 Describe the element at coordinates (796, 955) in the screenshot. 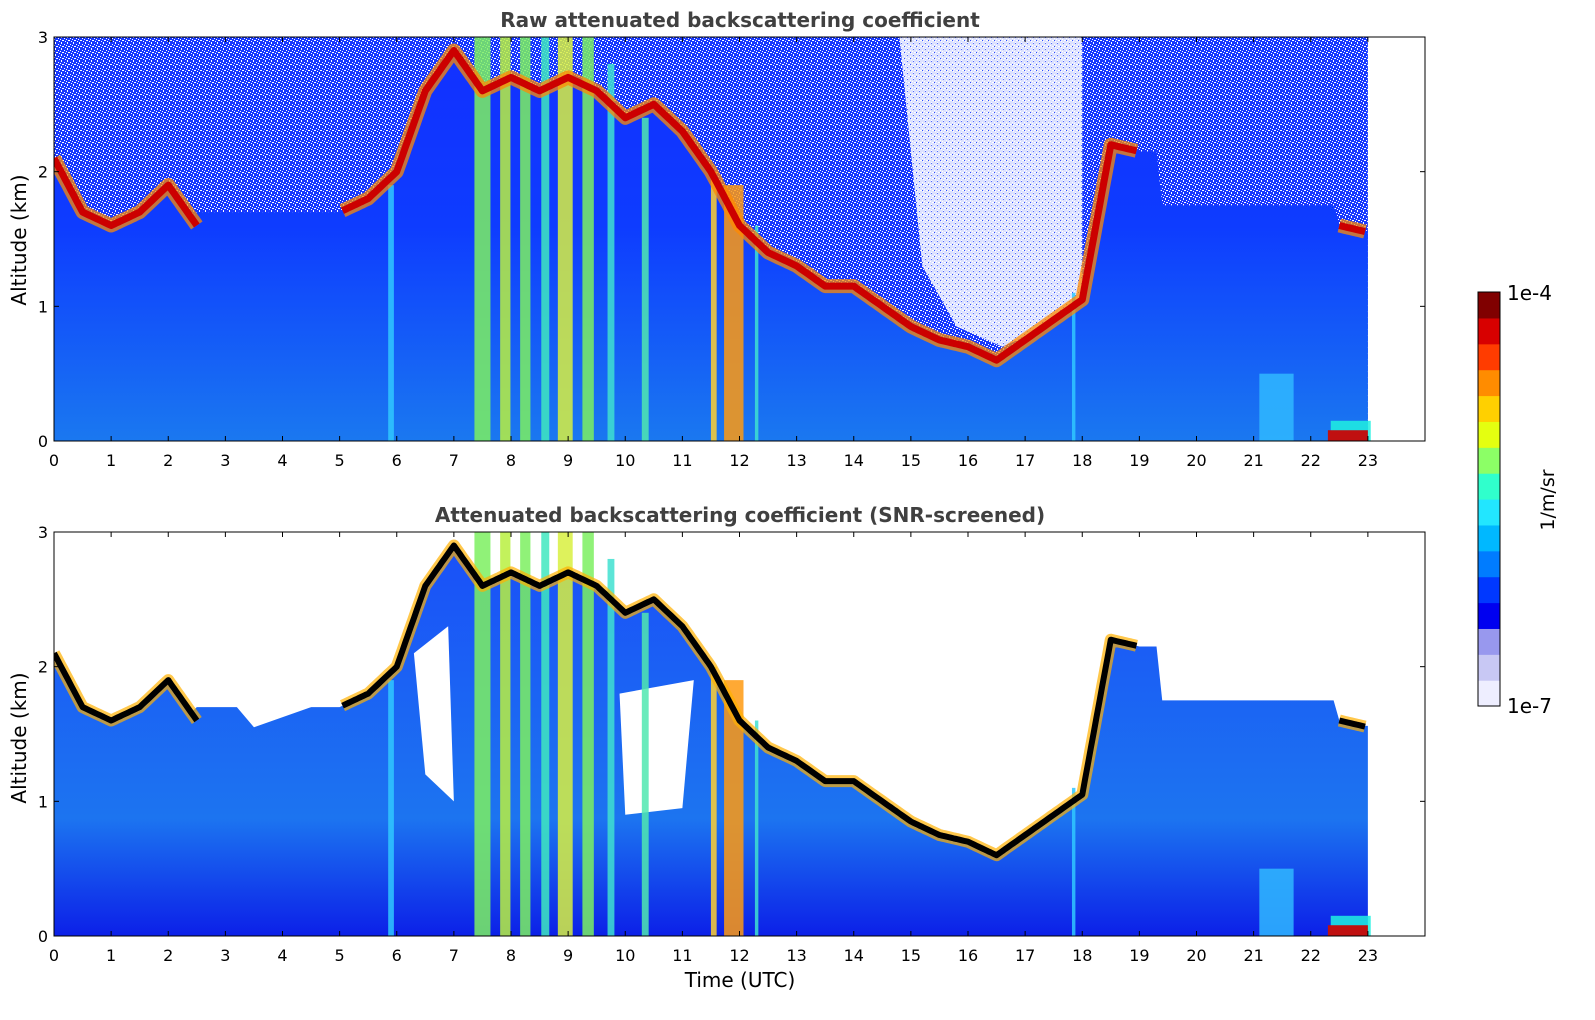

I see `x-tick-label: 13` at that location.